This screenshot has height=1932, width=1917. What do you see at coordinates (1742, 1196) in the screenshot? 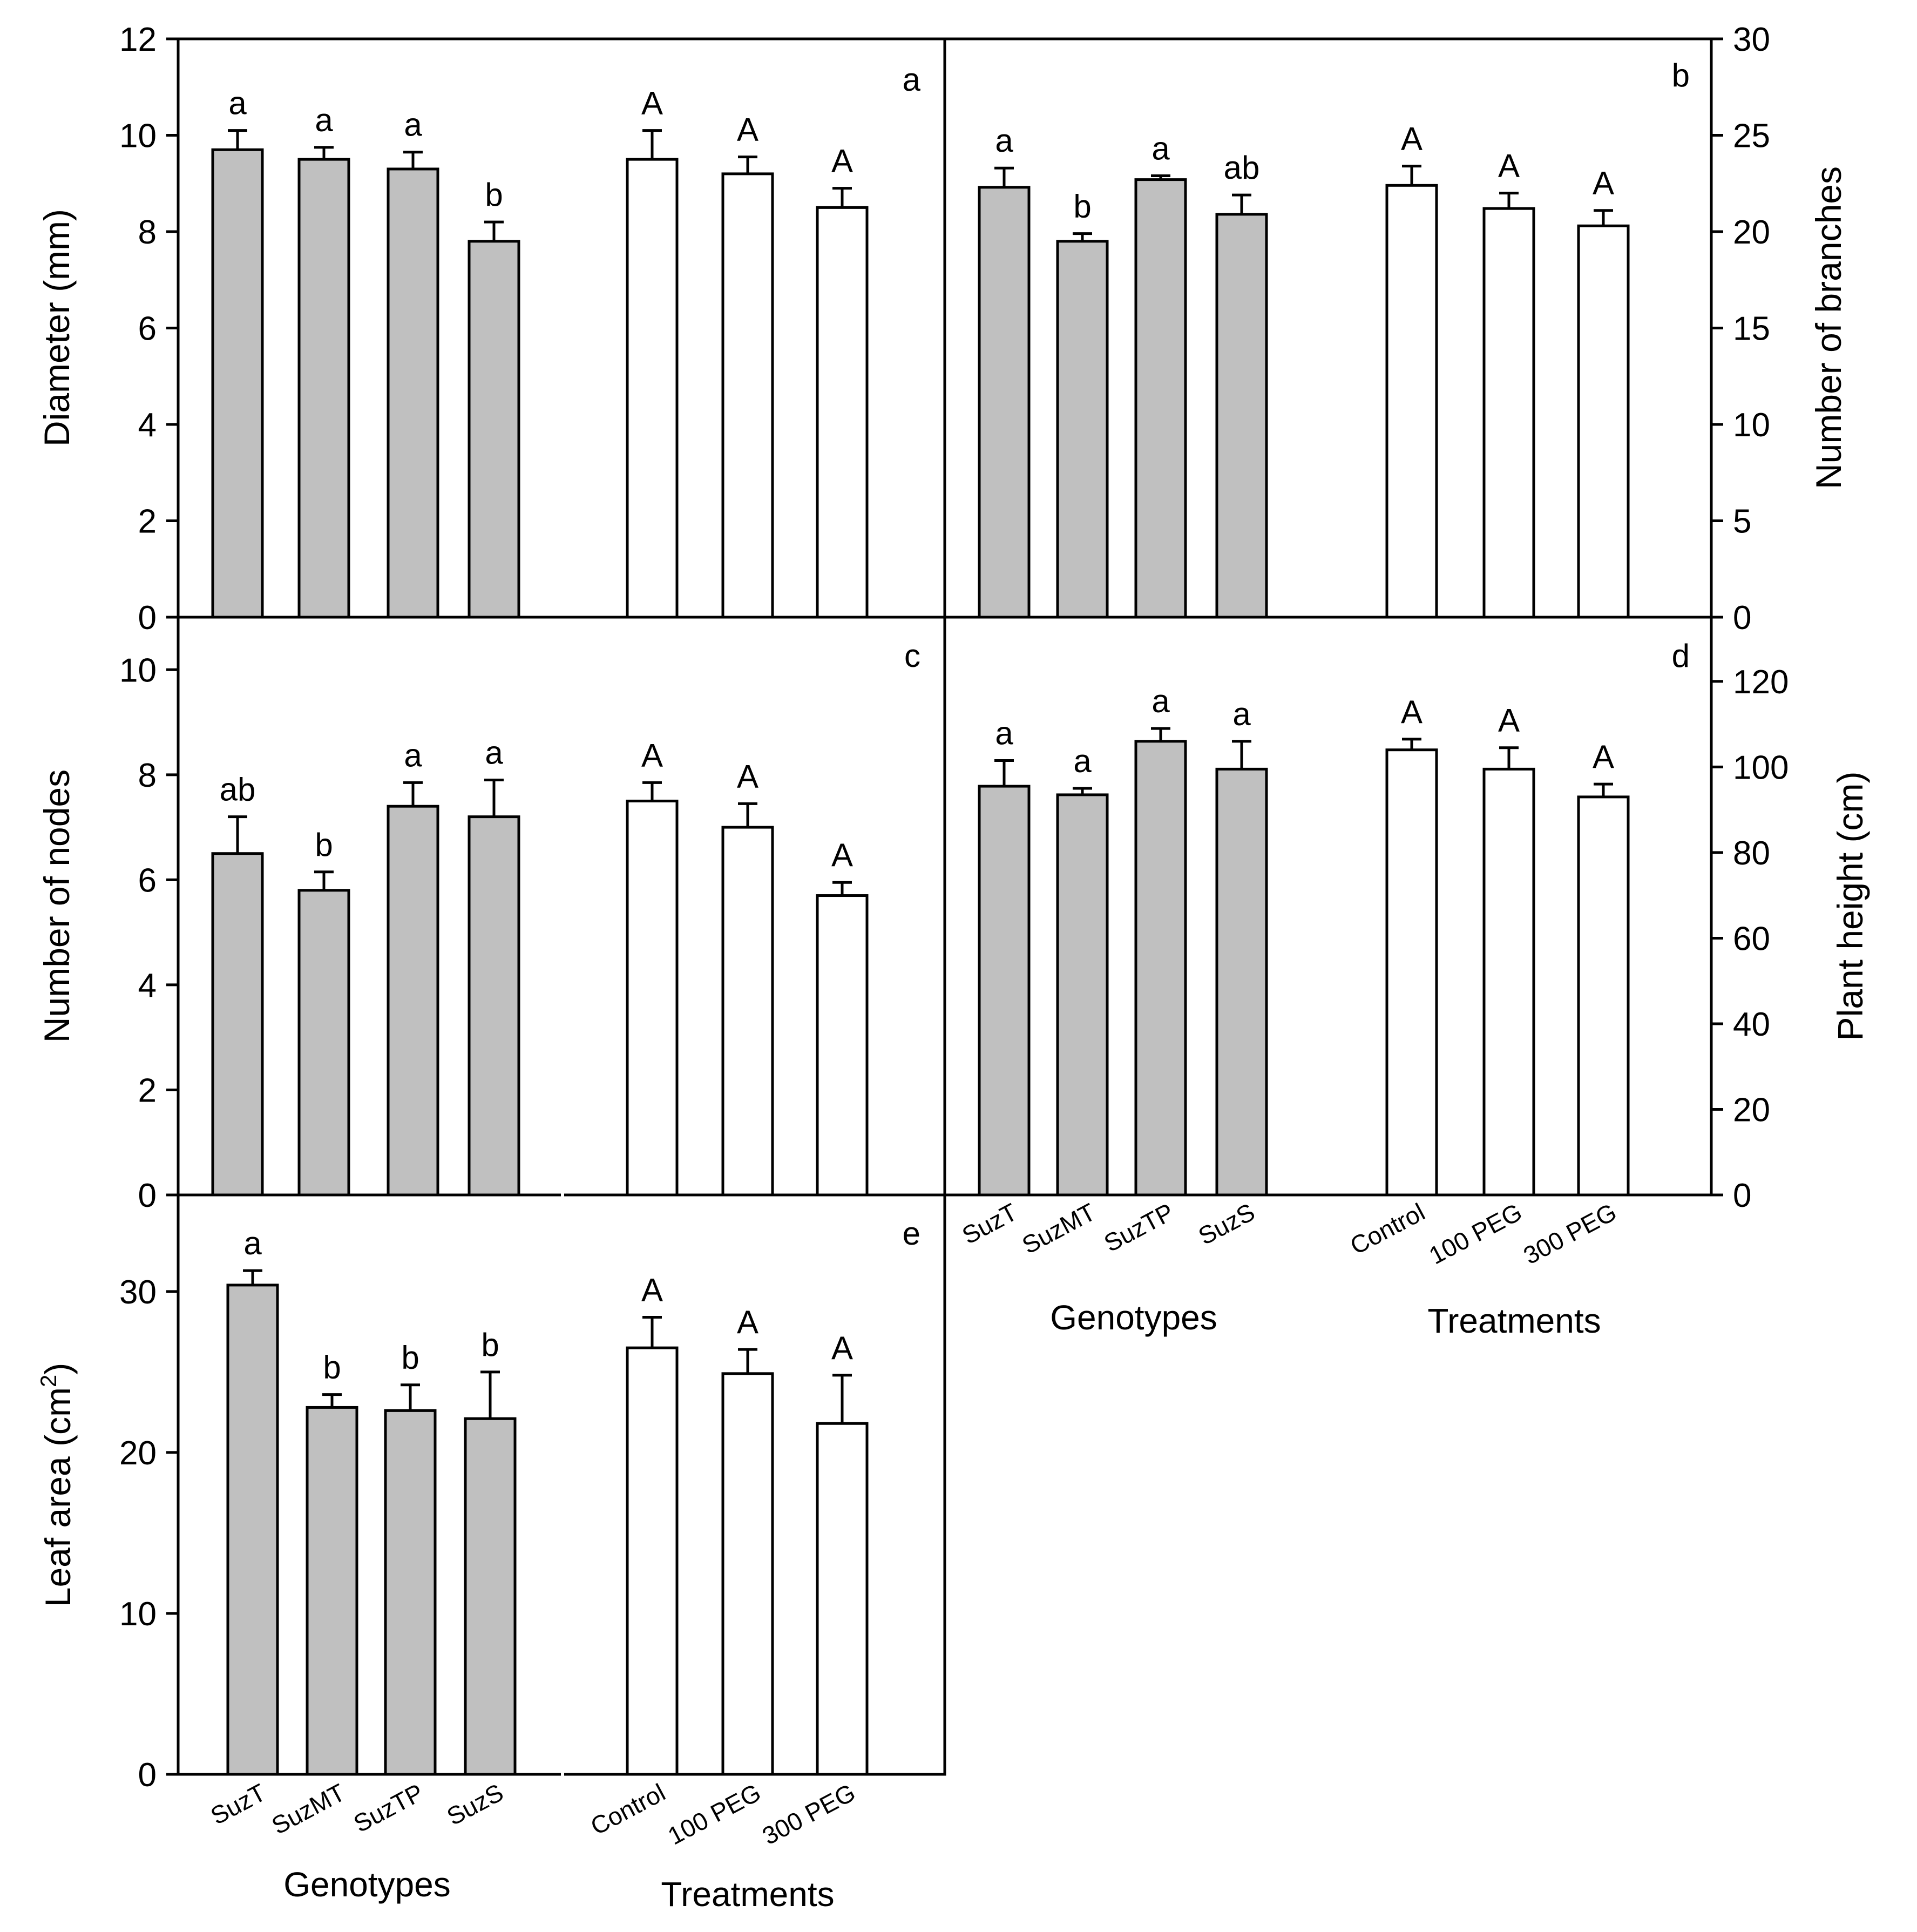
I see `ytick-label-d-0: 0` at bounding box center [1742, 1196].